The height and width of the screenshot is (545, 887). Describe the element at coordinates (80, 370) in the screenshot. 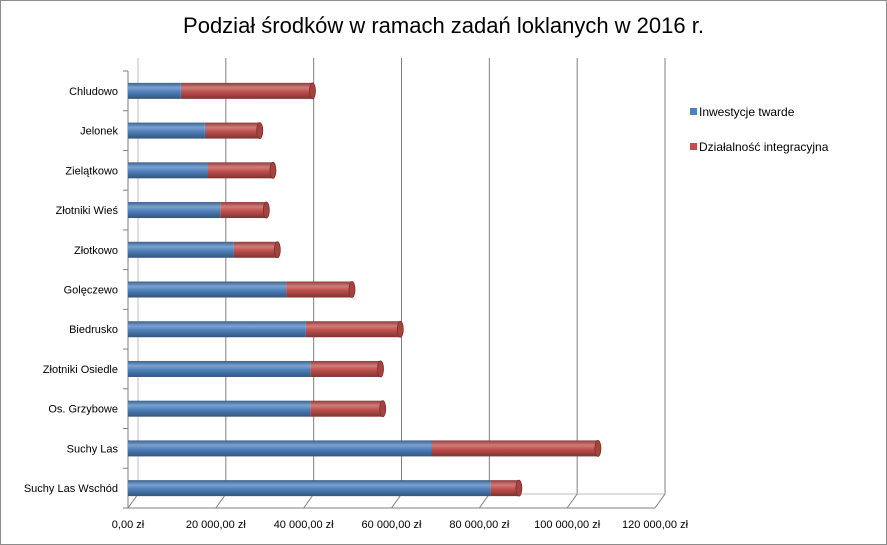

I see `y-tick-label: Złotniki Osiedle` at that location.